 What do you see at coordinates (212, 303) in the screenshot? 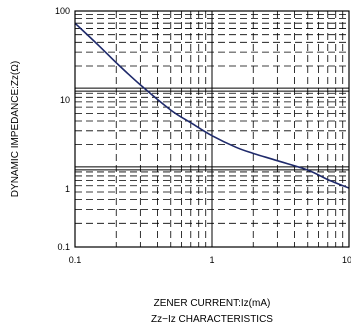
I see `x-axis-title: ZENER CURRENT:Iz(mA)` at bounding box center [212, 303].